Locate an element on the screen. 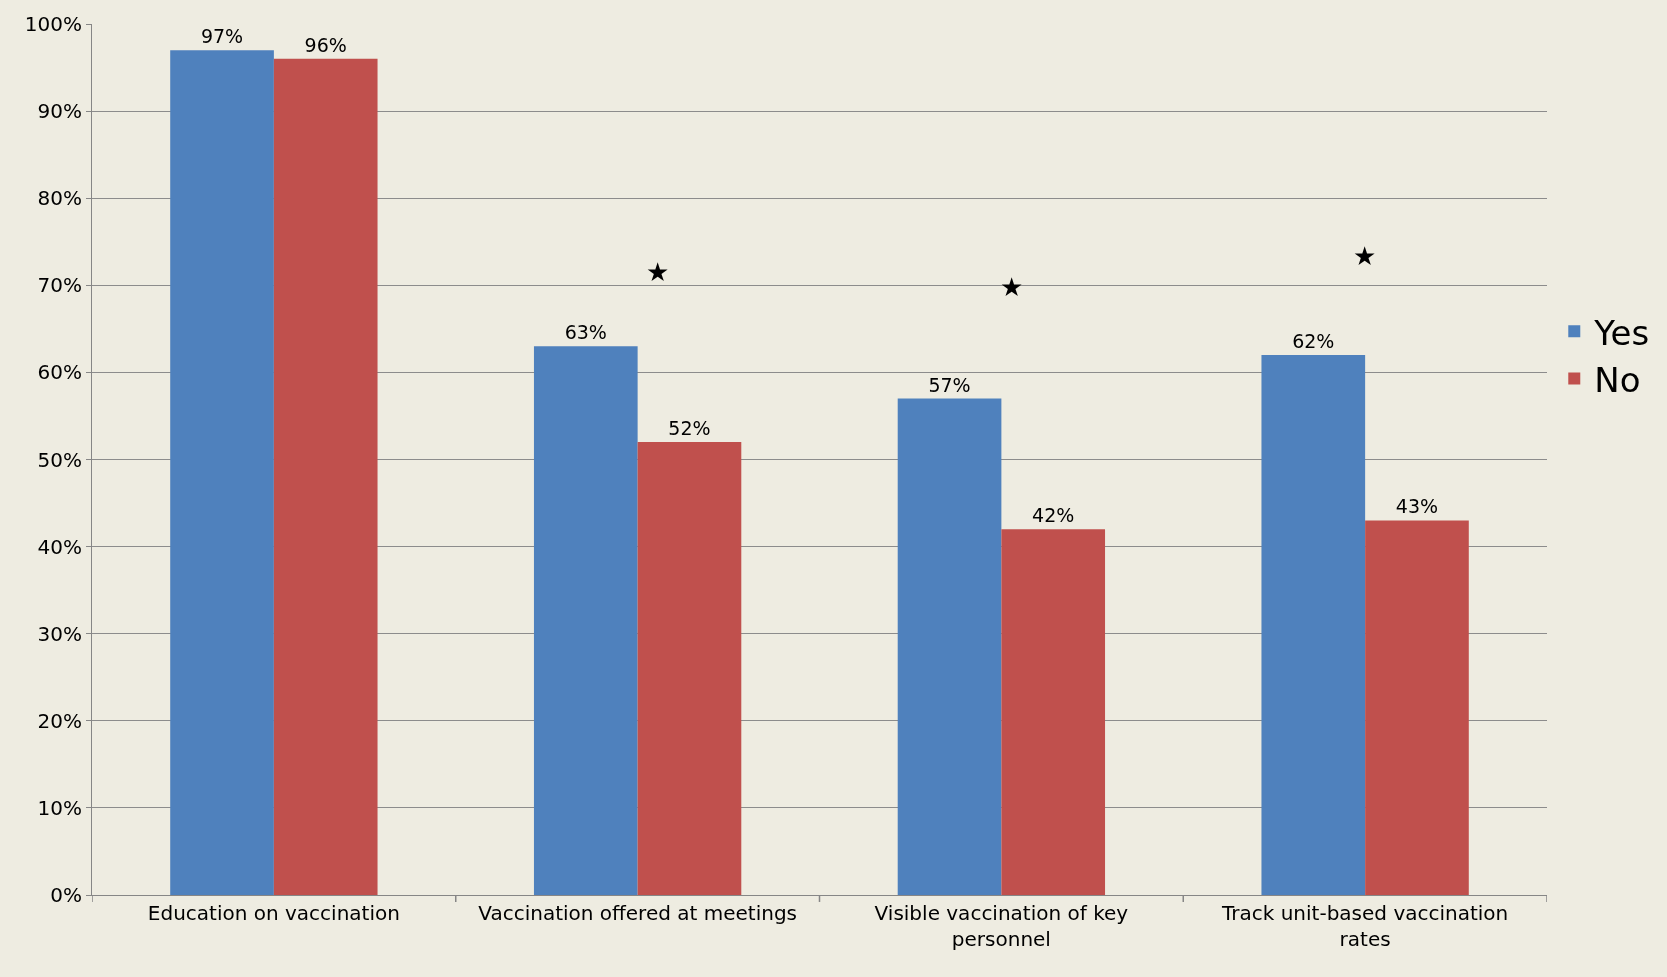 The height and width of the screenshot is (977, 1667). data-label: 42% is located at coordinates (1053, 515).